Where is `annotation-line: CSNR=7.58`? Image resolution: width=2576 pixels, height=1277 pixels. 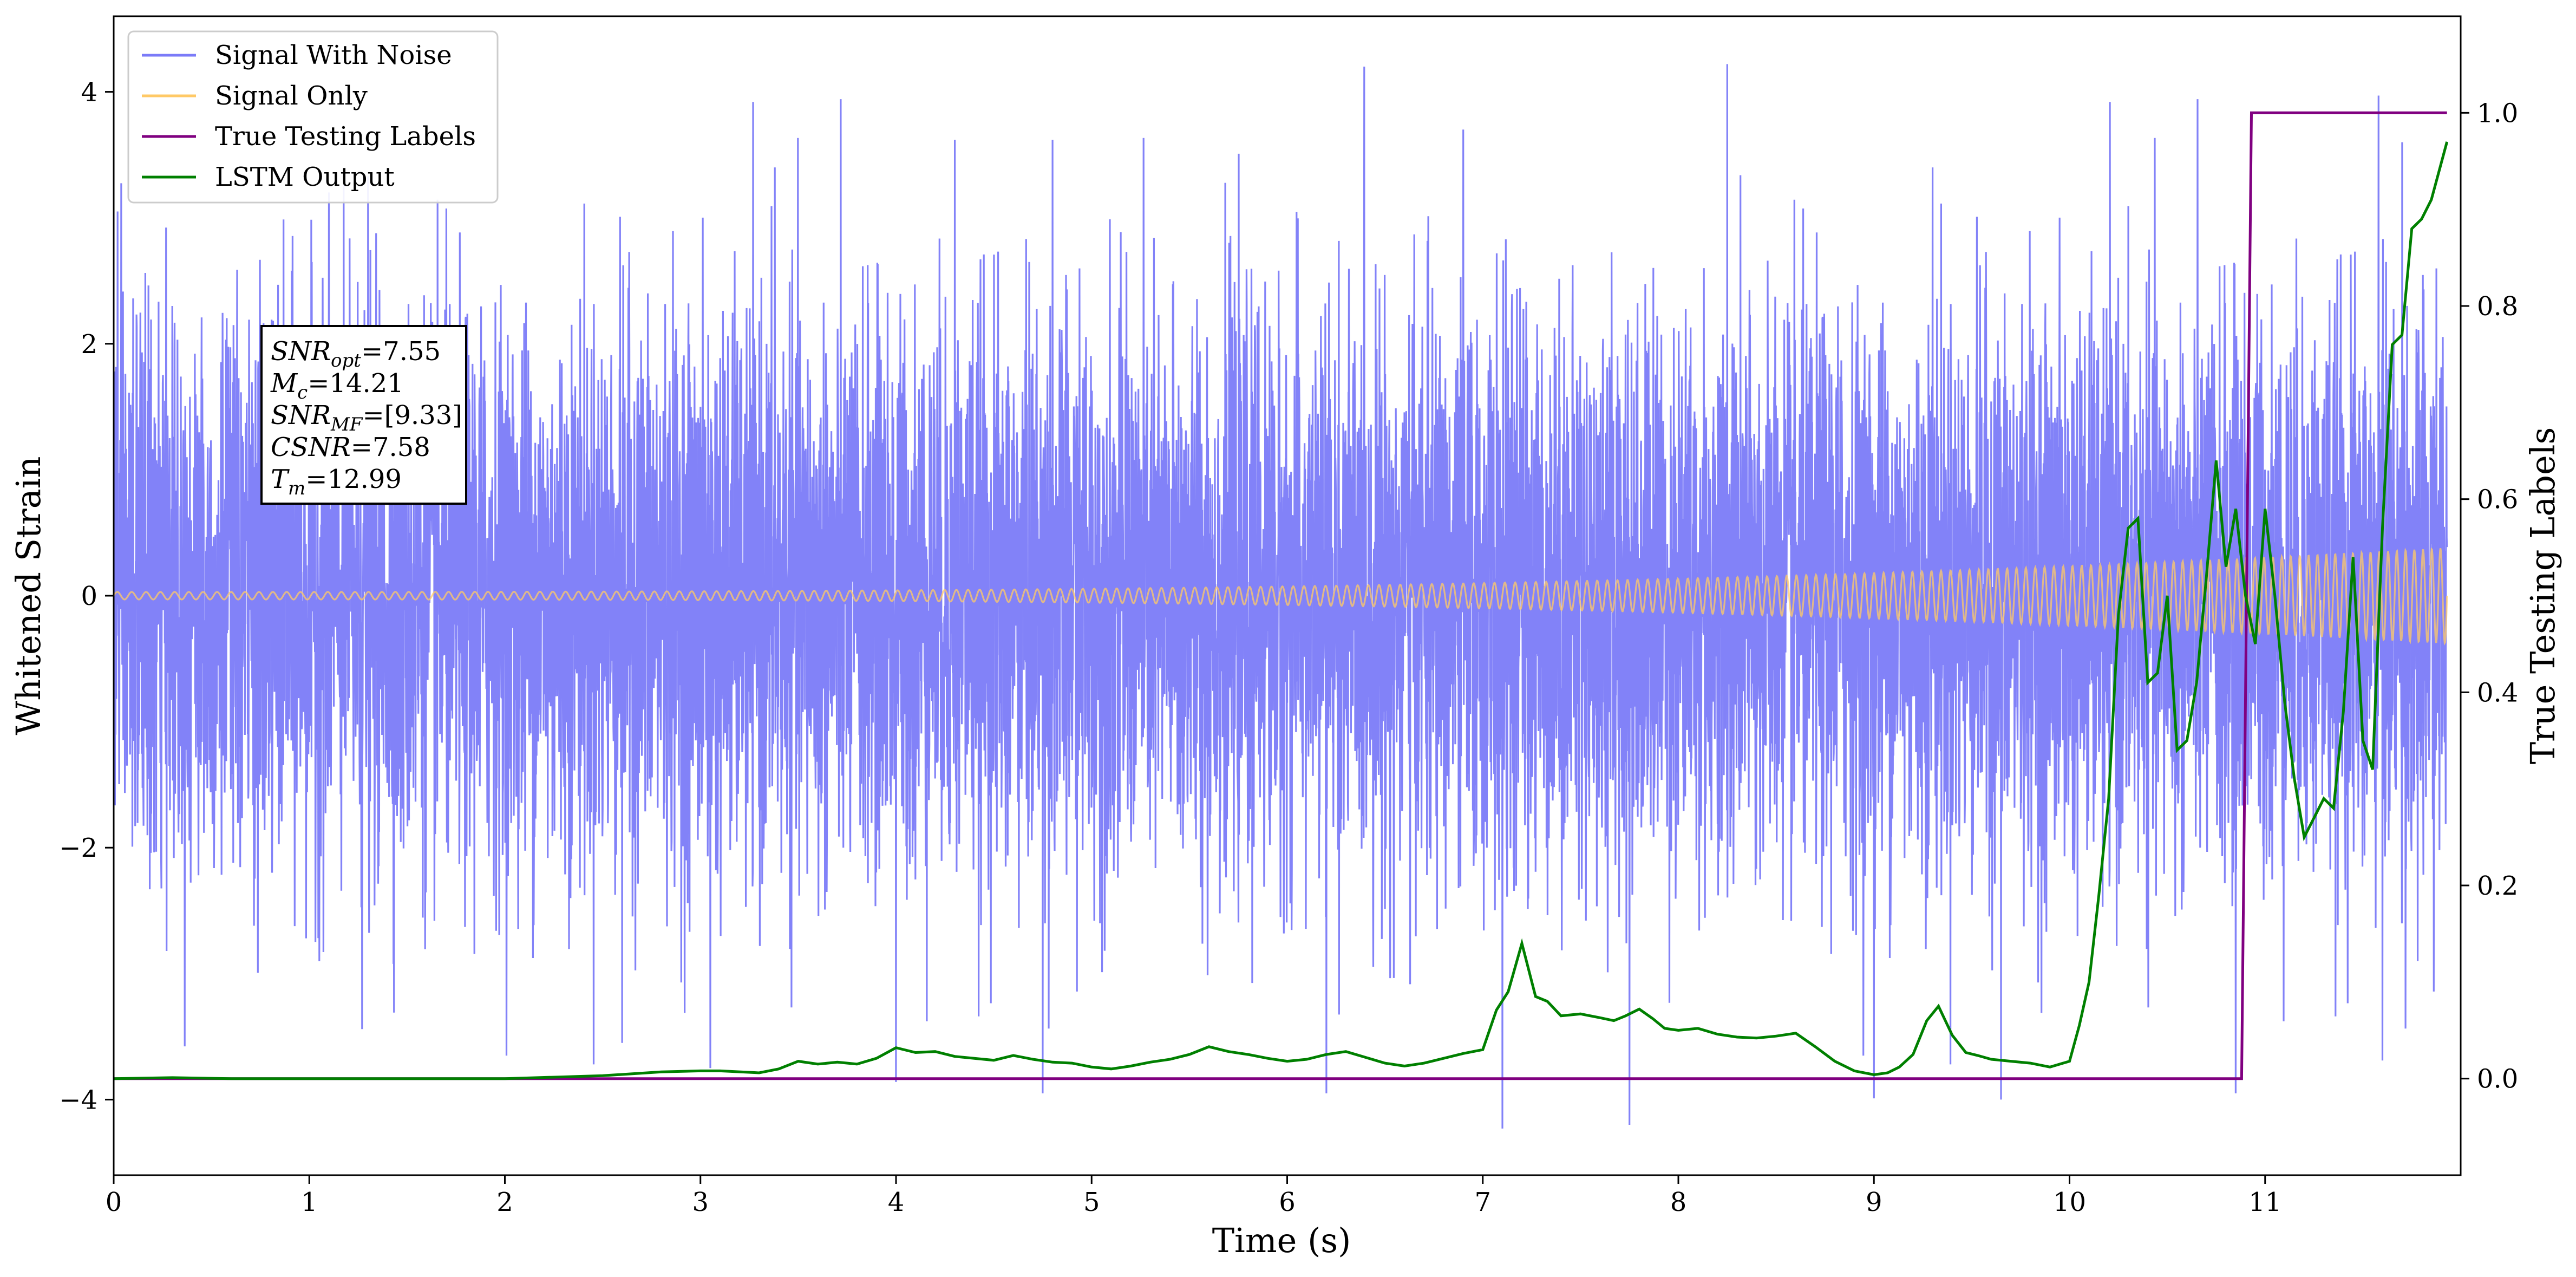 annotation-line: CSNR=7.58 is located at coordinates (350, 447).